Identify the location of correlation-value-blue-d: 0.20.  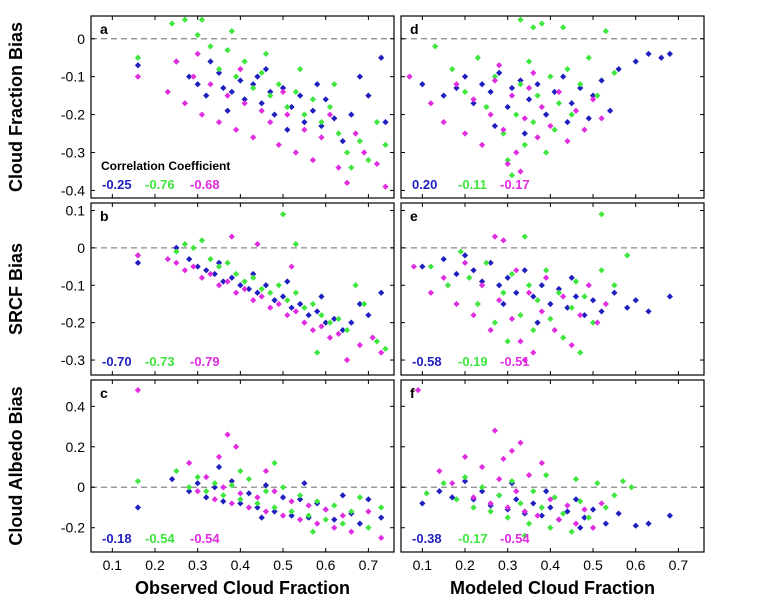
(424, 184).